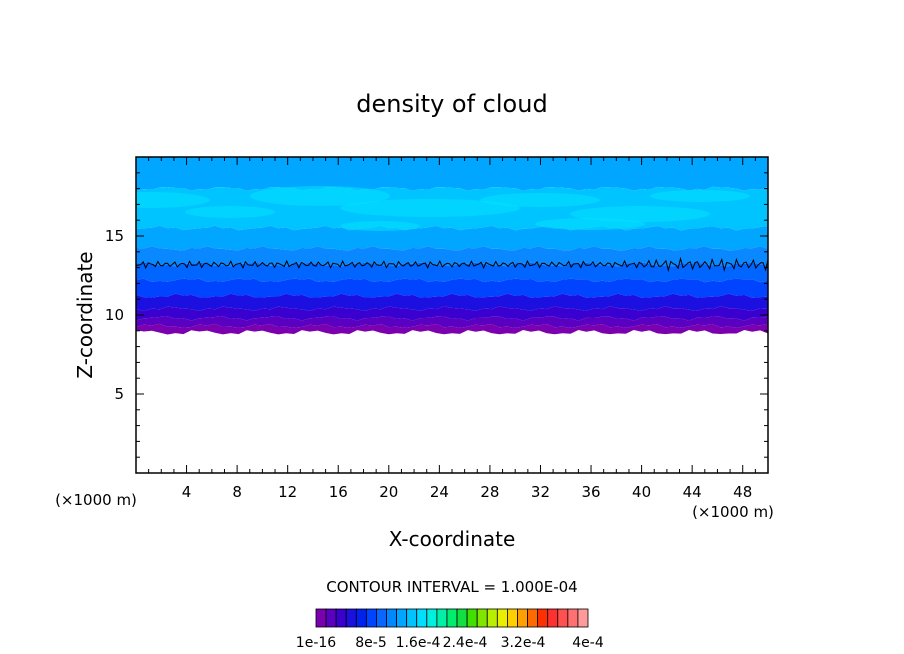  What do you see at coordinates (85, 314) in the screenshot?
I see `y-axis-label: Z-coordinate` at bounding box center [85, 314].